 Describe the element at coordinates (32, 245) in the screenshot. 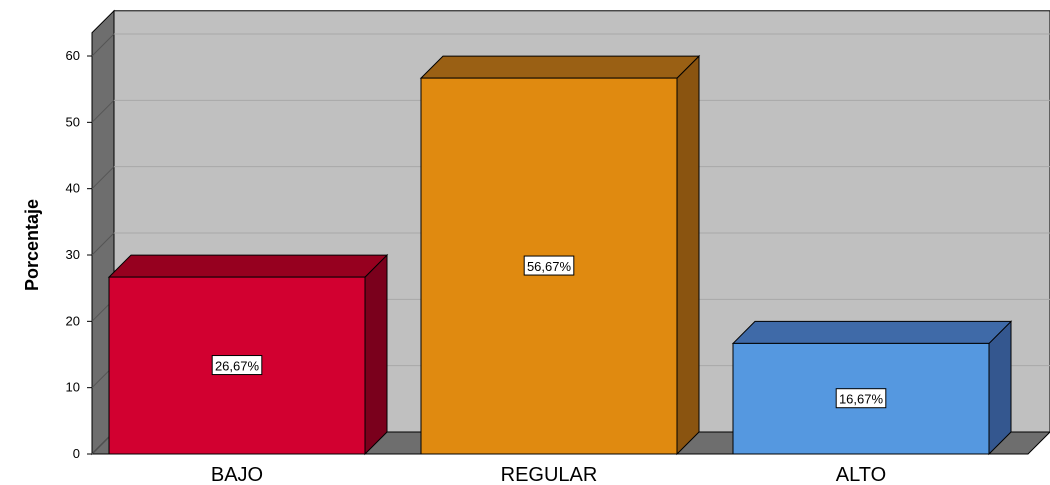

I see `y-axis-label: Porcentaje` at that location.